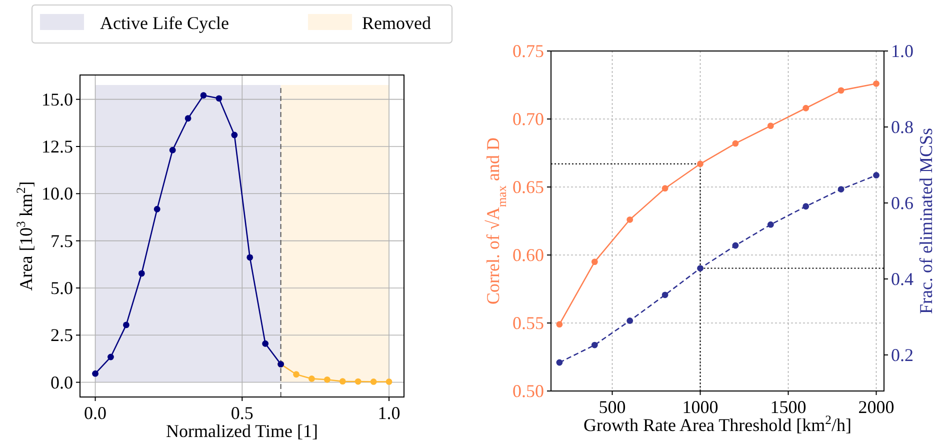 Image resolution: width=950 pixels, height=446 pixels. I want to click on y-tick-label: 2.5, so click(61, 335).